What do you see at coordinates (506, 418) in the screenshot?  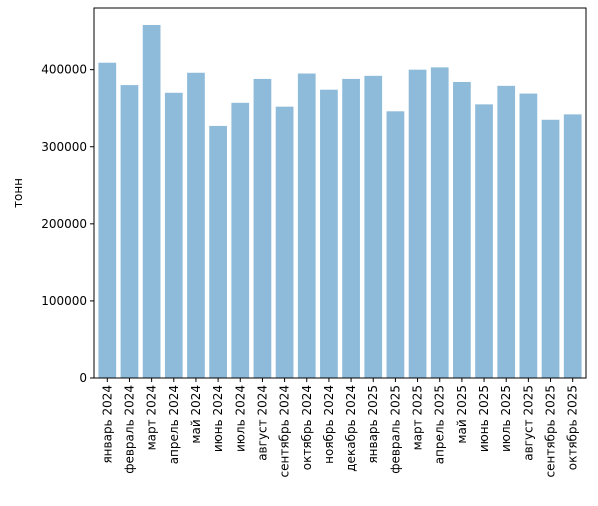 I see `x-tick-label-18: июль 2025` at bounding box center [506, 418].